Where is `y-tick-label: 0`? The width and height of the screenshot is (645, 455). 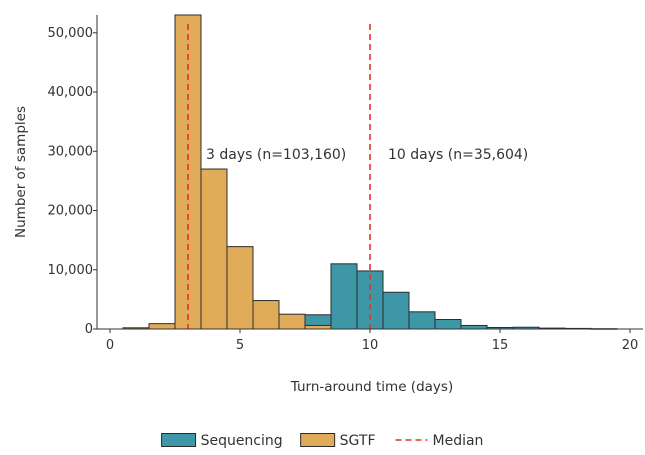 y-tick-label: 0 is located at coordinates (89, 329).